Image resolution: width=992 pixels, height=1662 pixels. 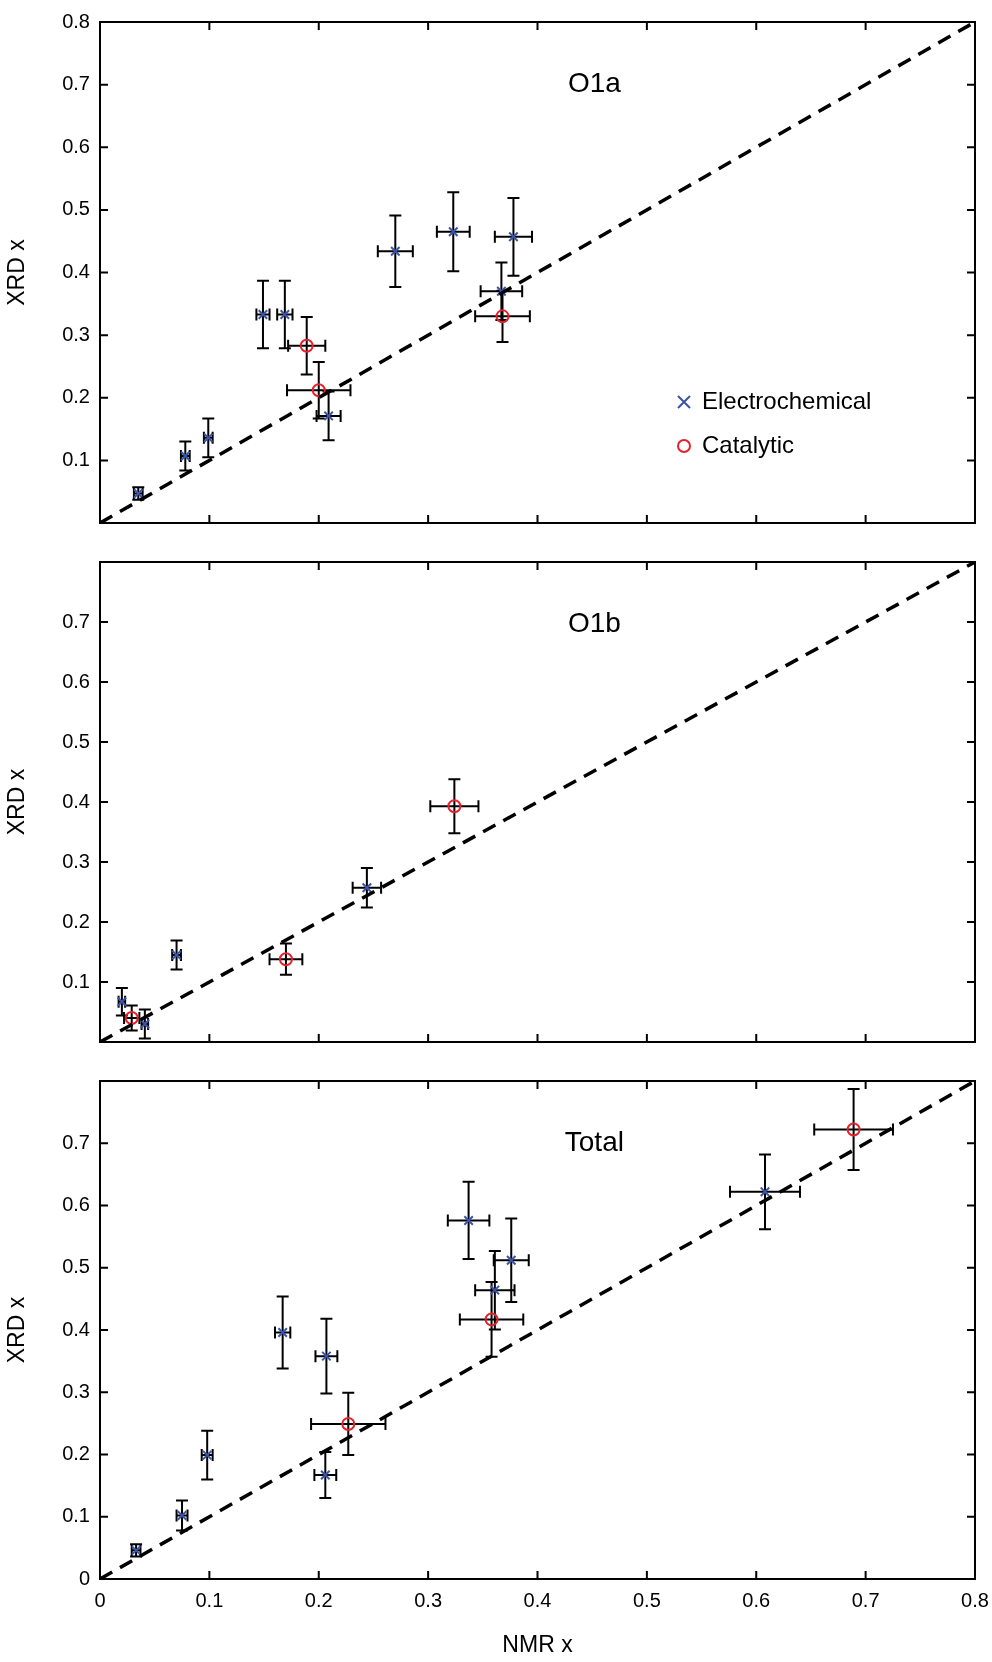 What do you see at coordinates (787, 400) in the screenshot?
I see `legend-label: Electrochemical` at bounding box center [787, 400].